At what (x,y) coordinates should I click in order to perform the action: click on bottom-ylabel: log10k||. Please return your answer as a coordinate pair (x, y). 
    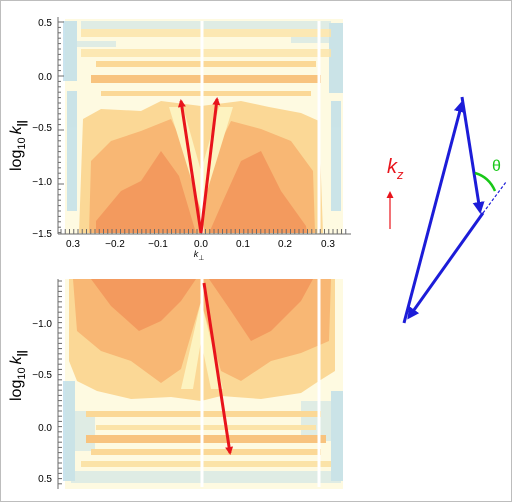
    Looking at the image, I should click on (18, 375).